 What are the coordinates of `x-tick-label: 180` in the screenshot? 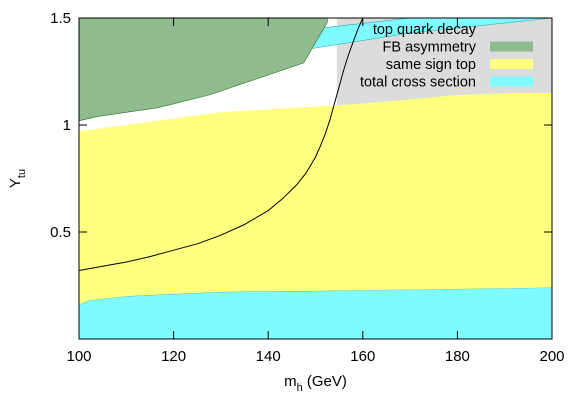 It's located at (457, 356).